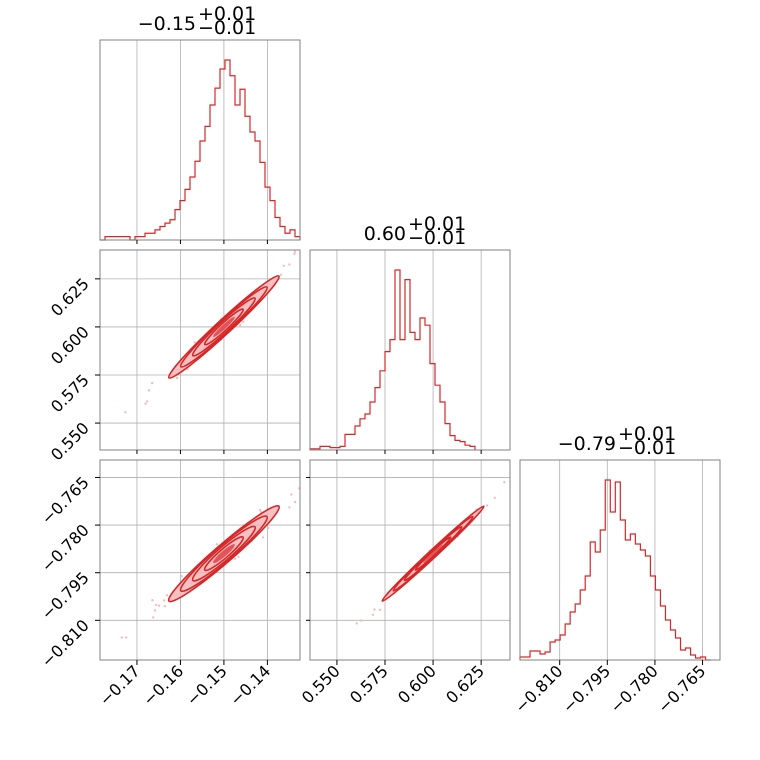 The image size is (760, 760). I want to click on x-tick-label-2-0: −0.810, so click(538, 688).